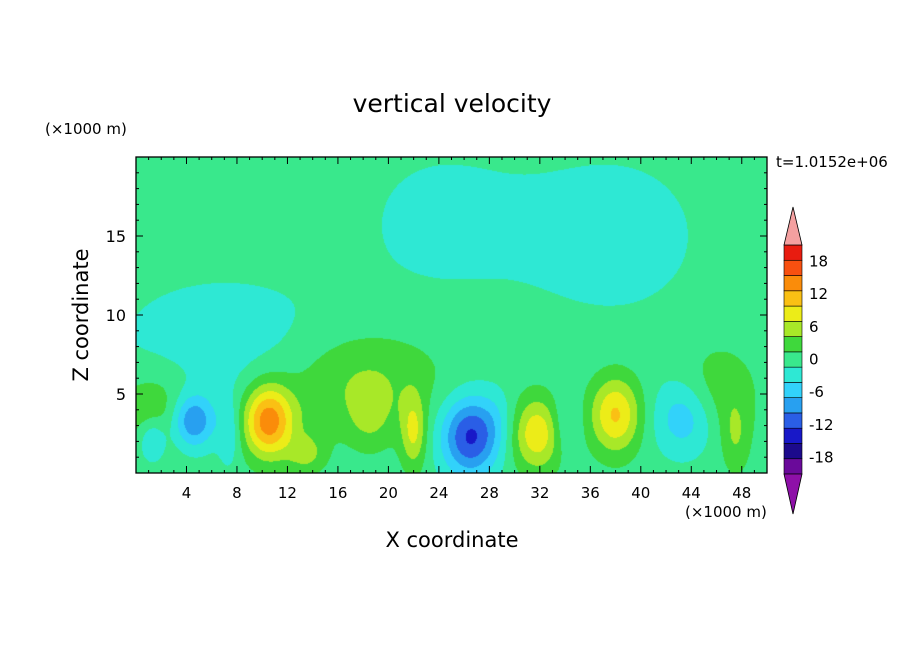 The height and width of the screenshot is (654, 904). What do you see at coordinates (81, 314) in the screenshot?
I see `y-axis-label: Z coordinate` at bounding box center [81, 314].